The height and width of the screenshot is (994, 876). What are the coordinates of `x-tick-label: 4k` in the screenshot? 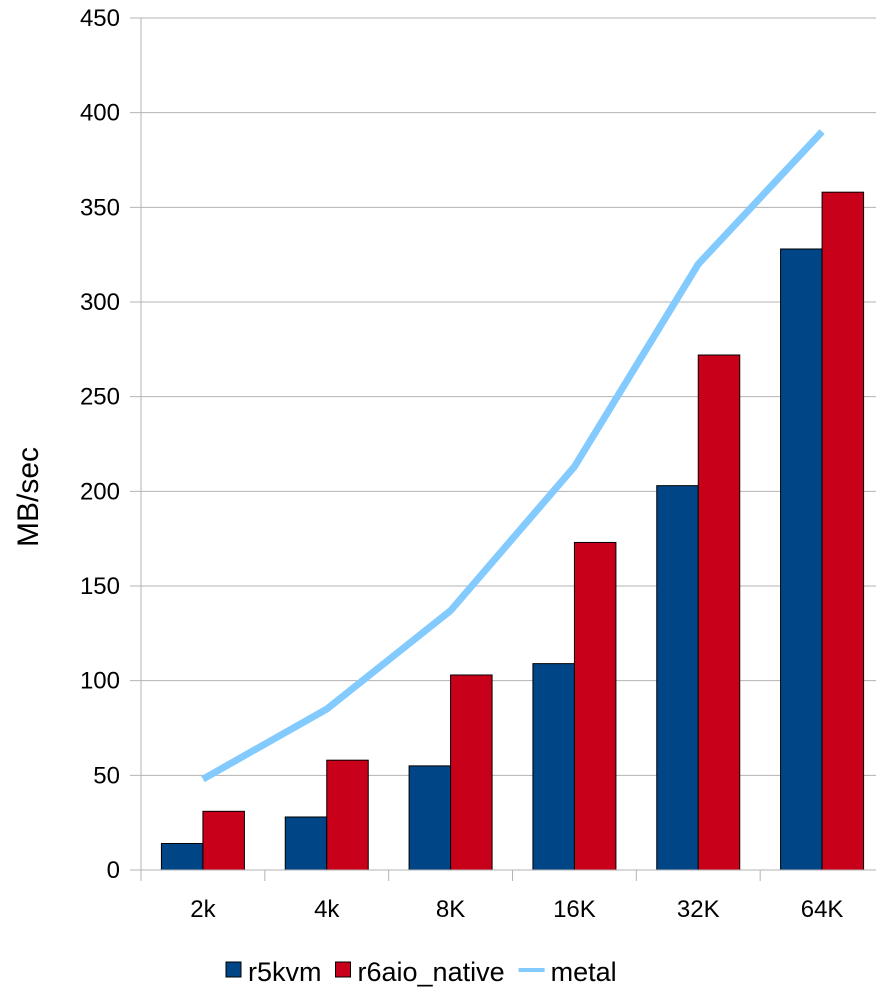 It's located at (327, 909).